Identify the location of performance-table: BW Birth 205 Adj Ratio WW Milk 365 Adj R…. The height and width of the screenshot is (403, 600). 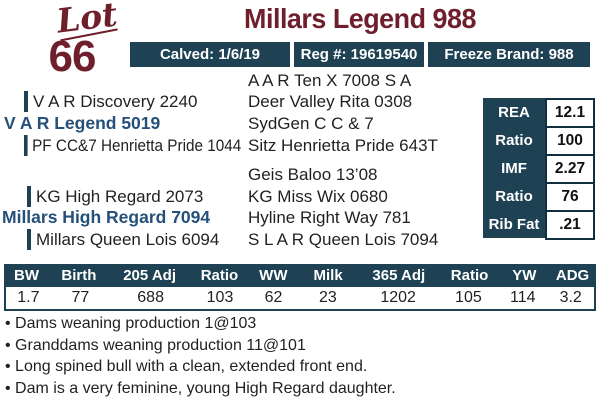
(300, 287).